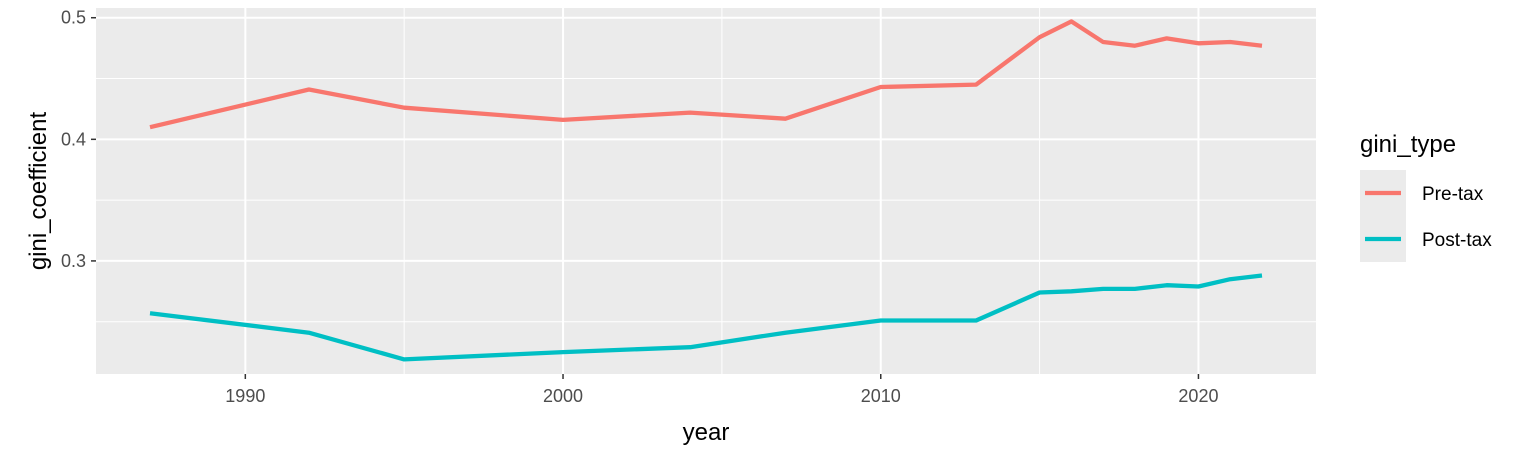  What do you see at coordinates (1408, 144) in the screenshot?
I see `legend-title: gini_type` at bounding box center [1408, 144].